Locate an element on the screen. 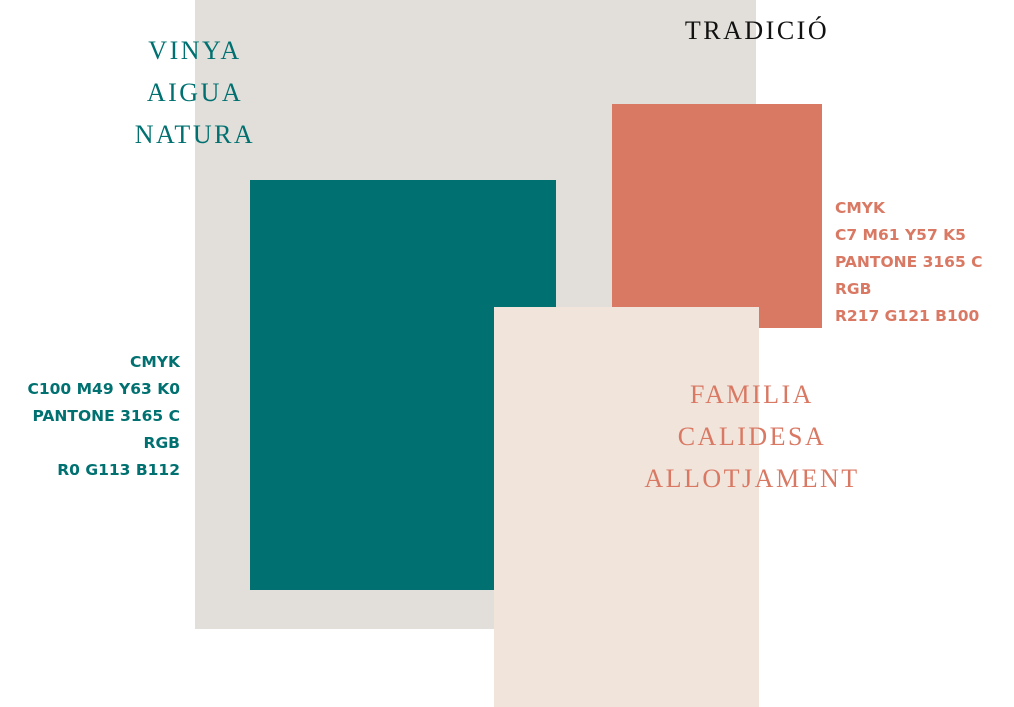  right-spec: PANTONE 3165 C is located at coordinates (909, 262).